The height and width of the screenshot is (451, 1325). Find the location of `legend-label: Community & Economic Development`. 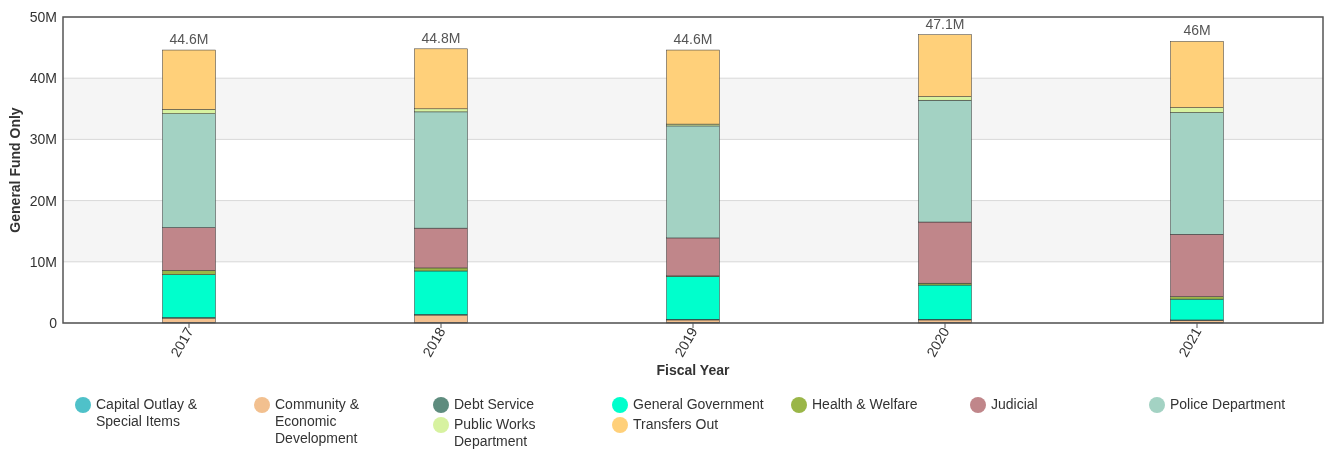

legend-label: Community & Economic Development is located at coordinates (317, 421).